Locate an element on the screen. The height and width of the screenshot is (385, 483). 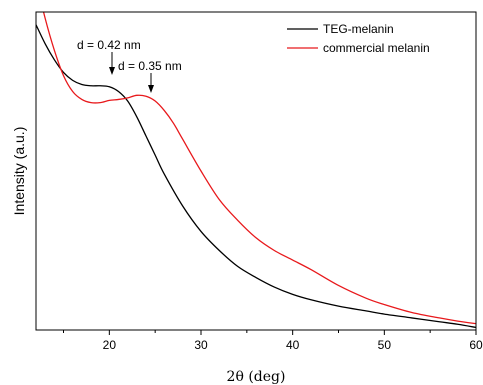
annotation-d-042: d = 0.42 nm is located at coordinates (109, 56).